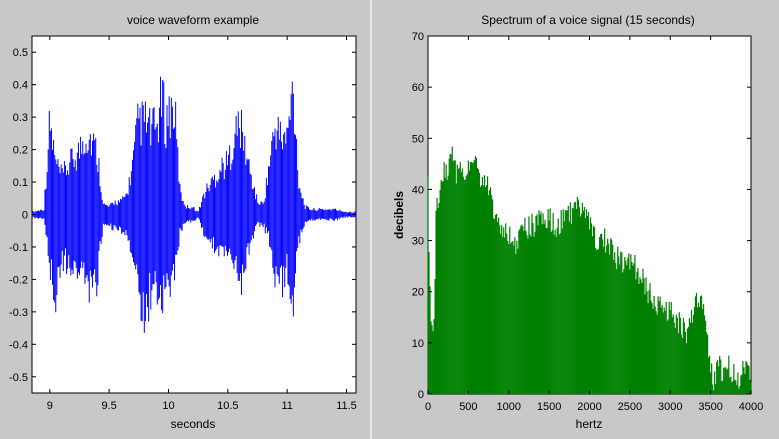 The height and width of the screenshot is (439, 779). What do you see at coordinates (20, 86) in the screenshot?
I see `waveform-y-tick-label: 0.4` at bounding box center [20, 86].